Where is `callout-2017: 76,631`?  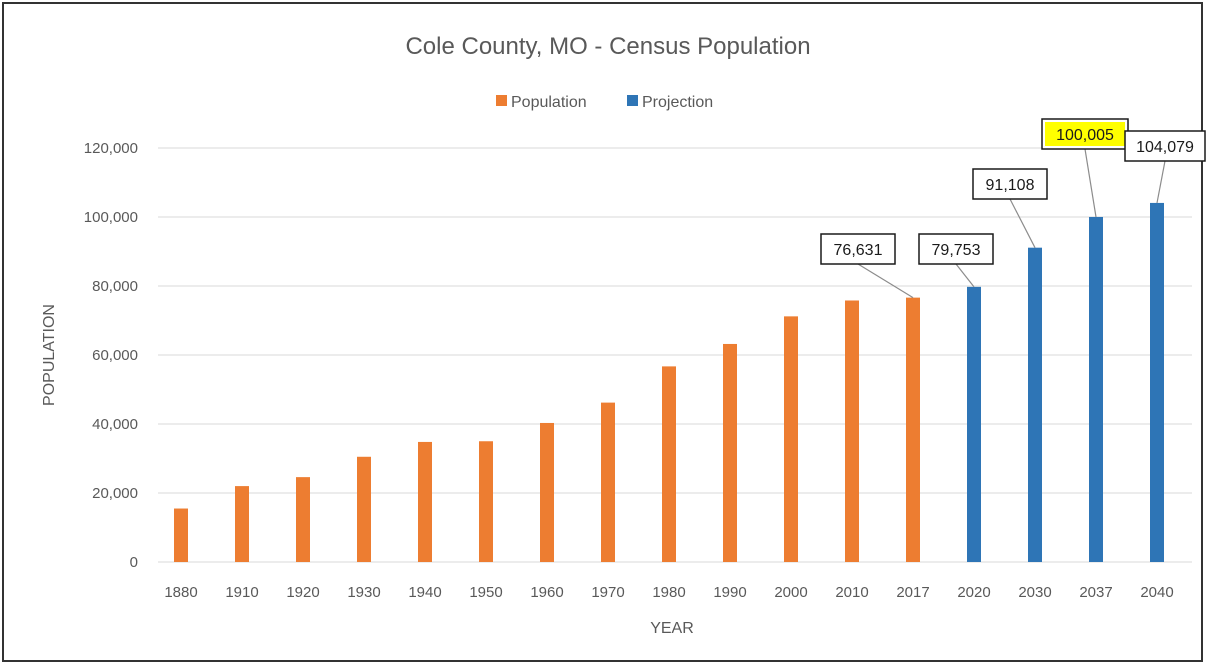 callout-2017: 76,631 is located at coordinates (867, 266).